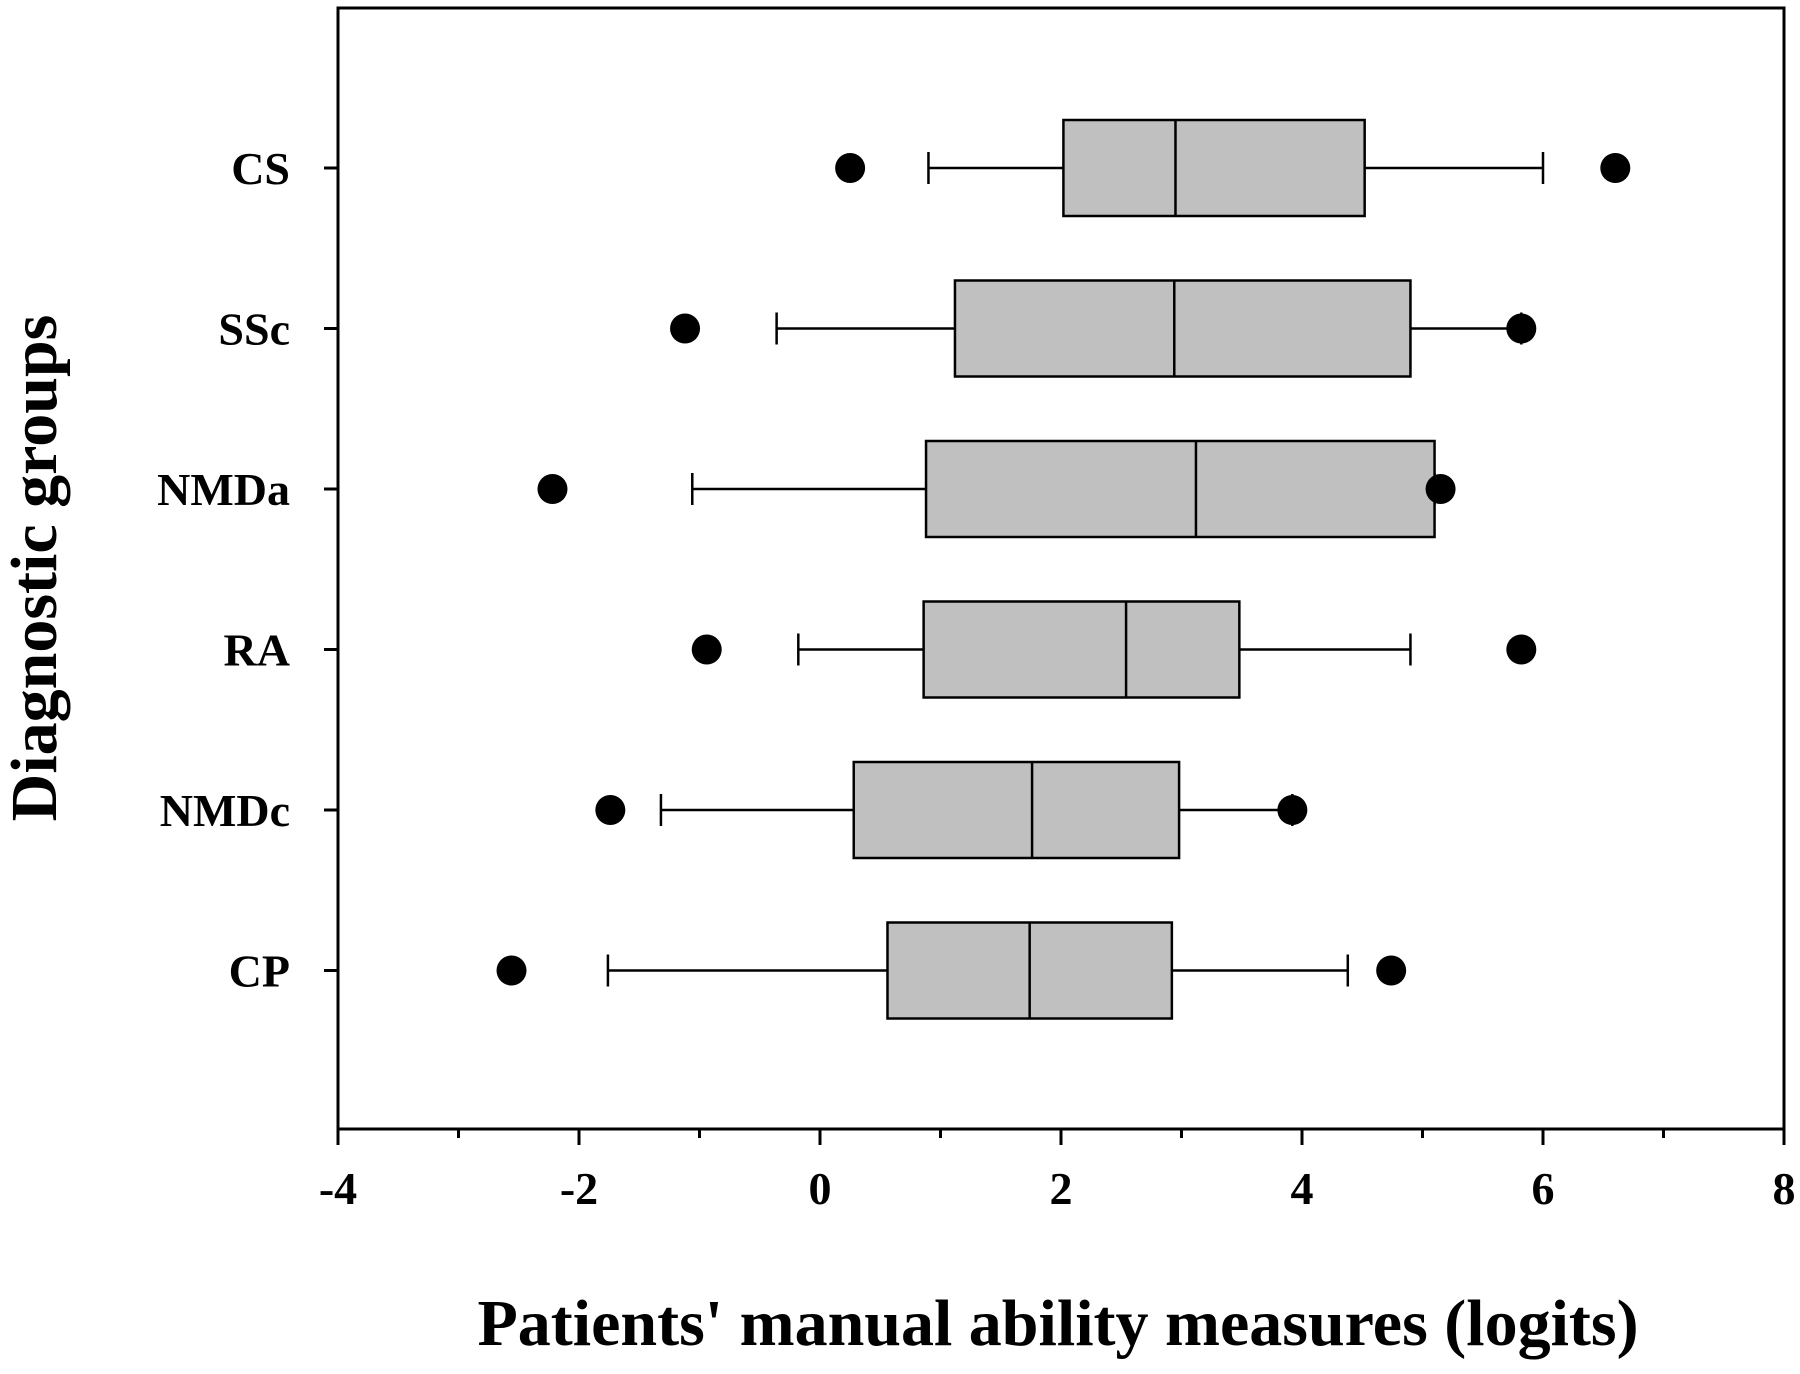 The height and width of the screenshot is (1374, 1800). Describe the element at coordinates (223, 489) in the screenshot. I see `y-tick-label: NMDa` at that location.